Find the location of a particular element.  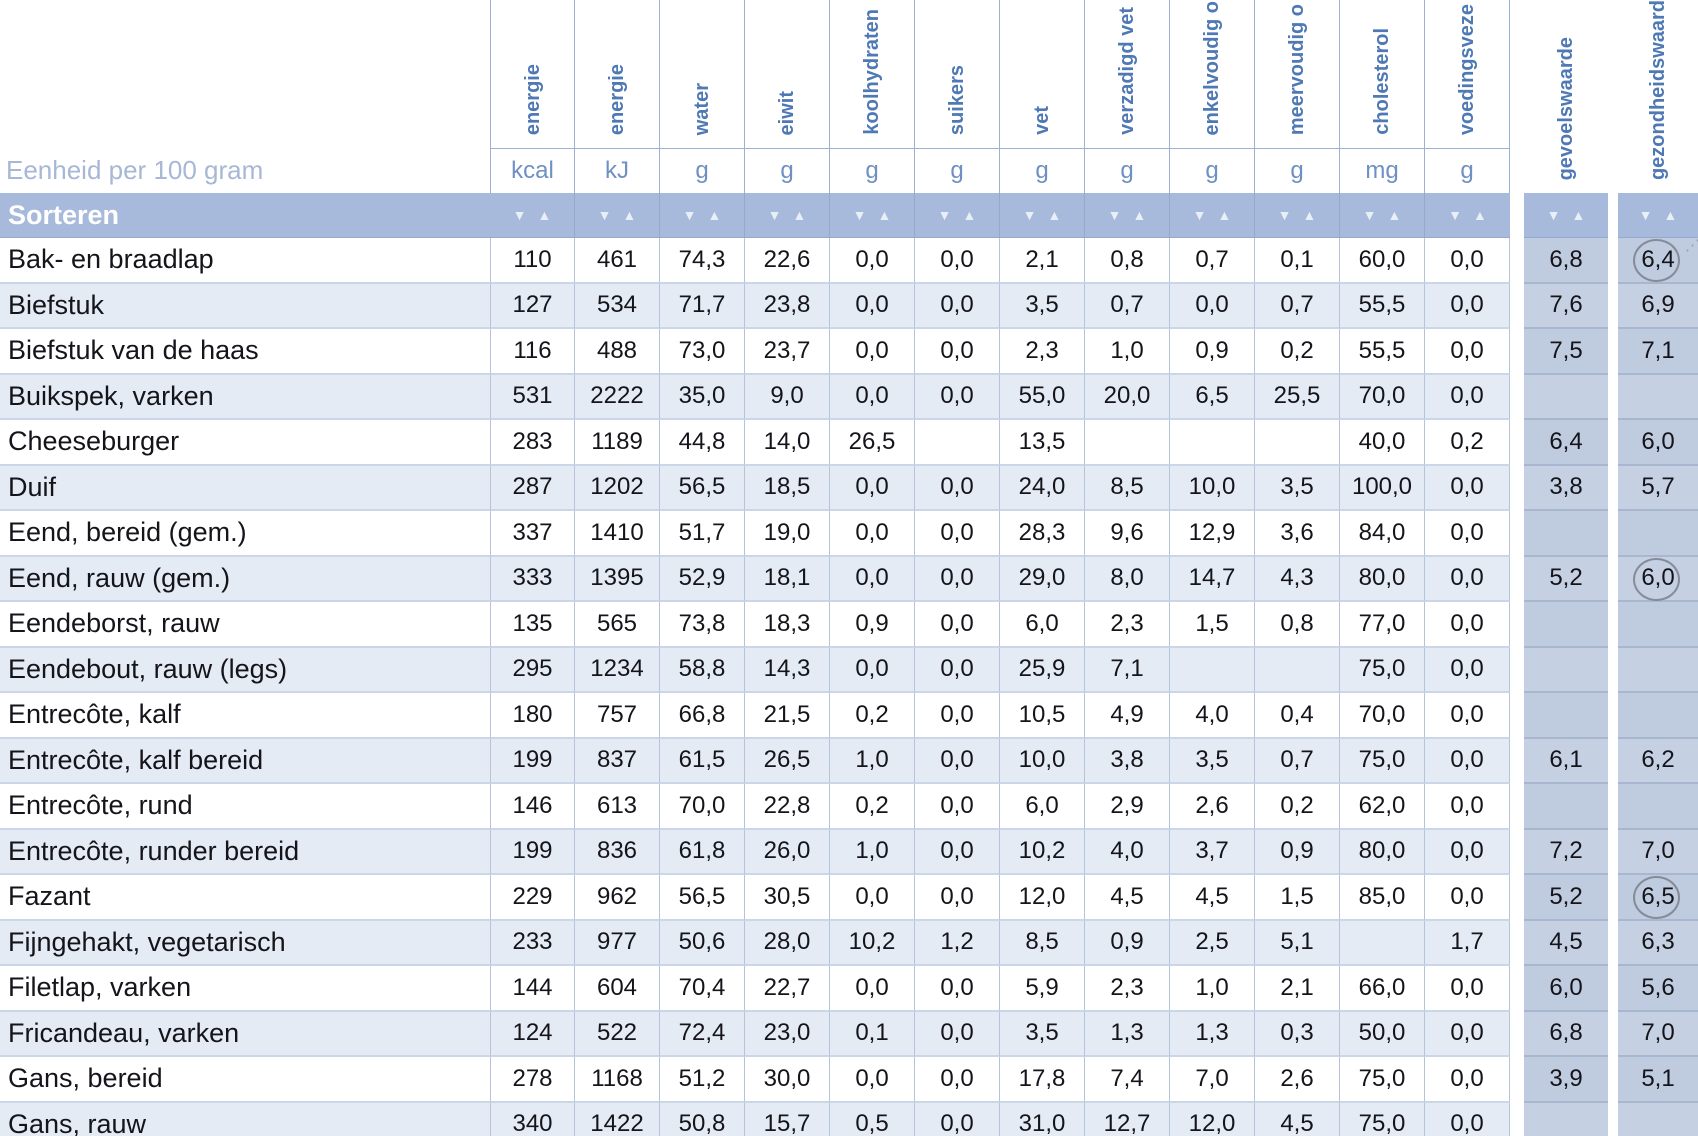

value-cell: 5,9 is located at coordinates (1042, 989).